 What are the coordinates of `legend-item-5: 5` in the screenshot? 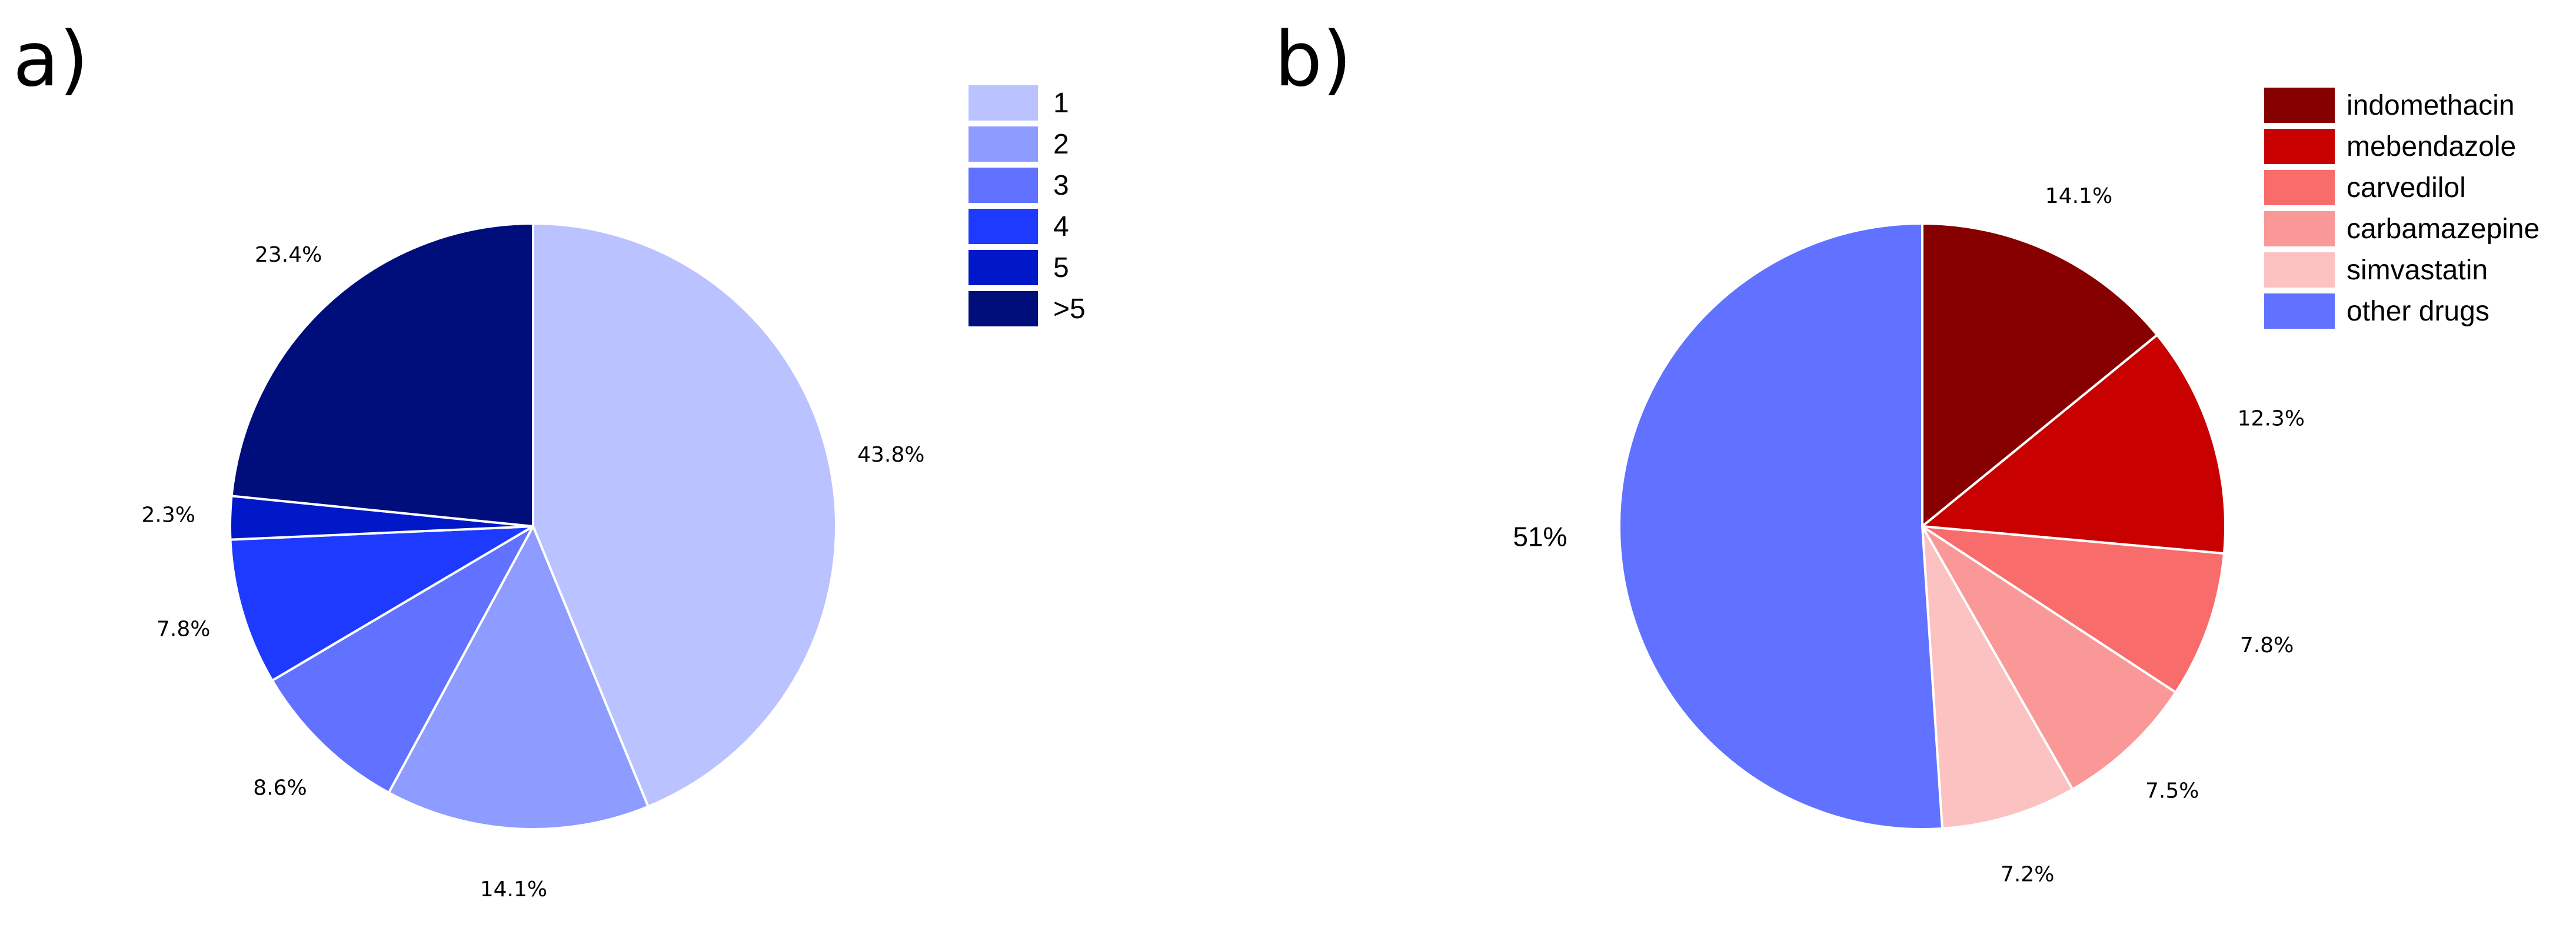 It's located at (1027, 267).